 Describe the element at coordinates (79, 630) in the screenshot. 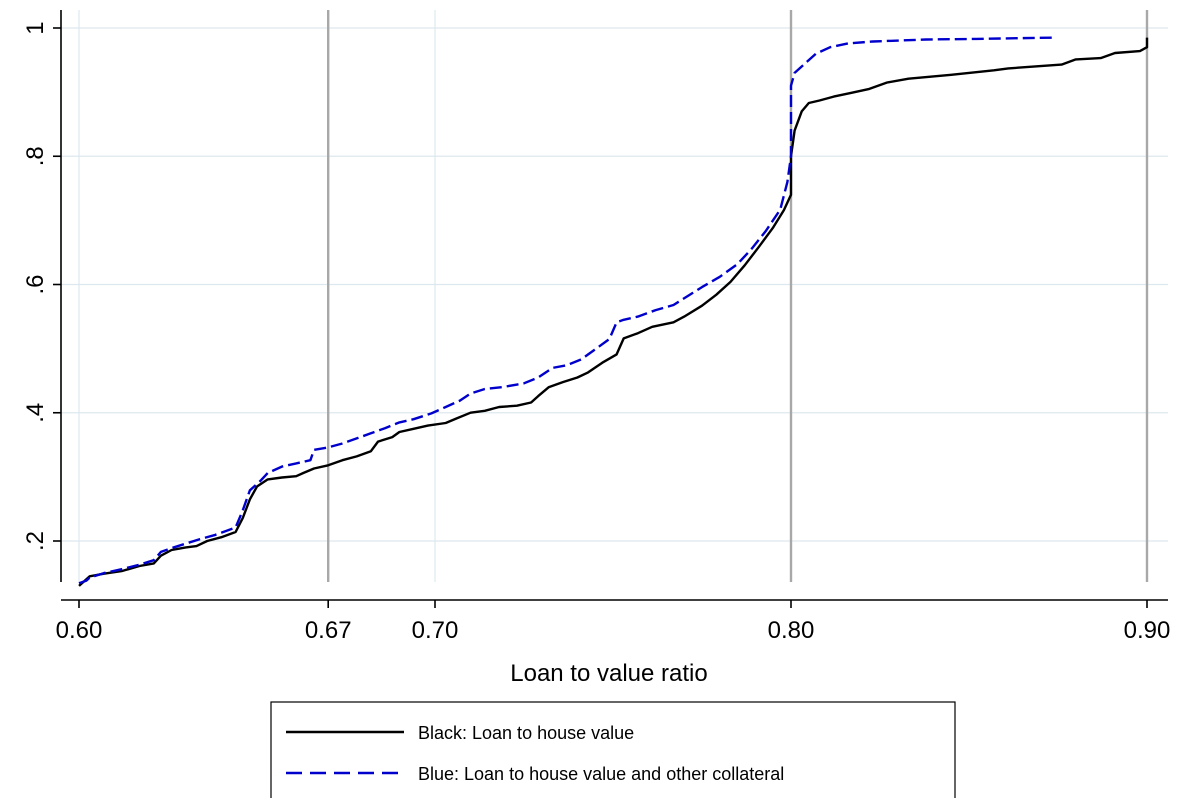

I see `x-tick-label: 0.60` at that location.